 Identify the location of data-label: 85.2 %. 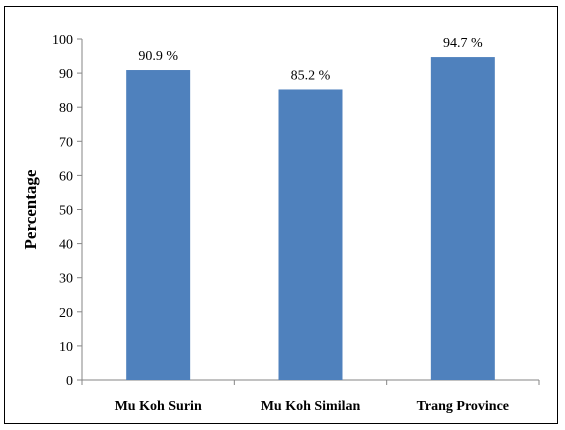
(311, 75).